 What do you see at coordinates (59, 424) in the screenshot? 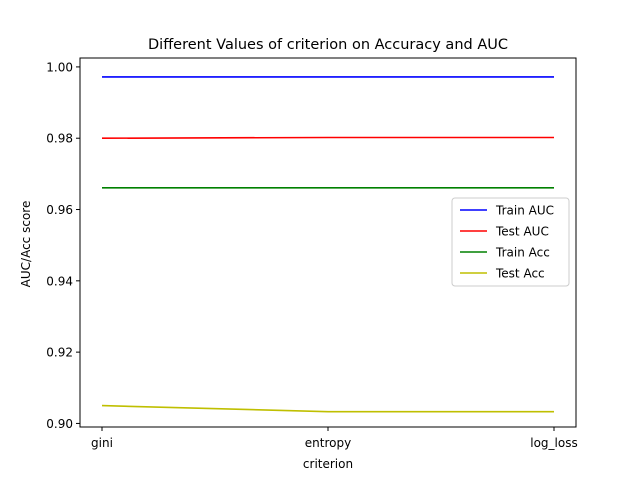
I see `y-tick-label: 0.90` at bounding box center [59, 424].